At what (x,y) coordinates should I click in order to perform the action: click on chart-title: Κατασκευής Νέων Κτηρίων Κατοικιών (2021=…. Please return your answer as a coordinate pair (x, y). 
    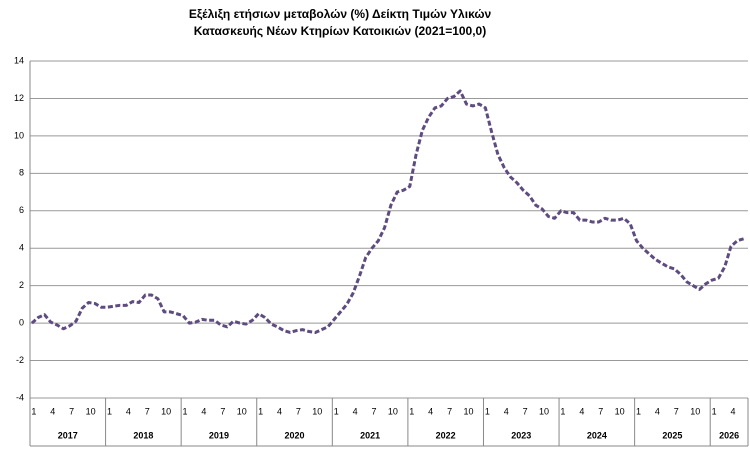
    Looking at the image, I should click on (340, 31).